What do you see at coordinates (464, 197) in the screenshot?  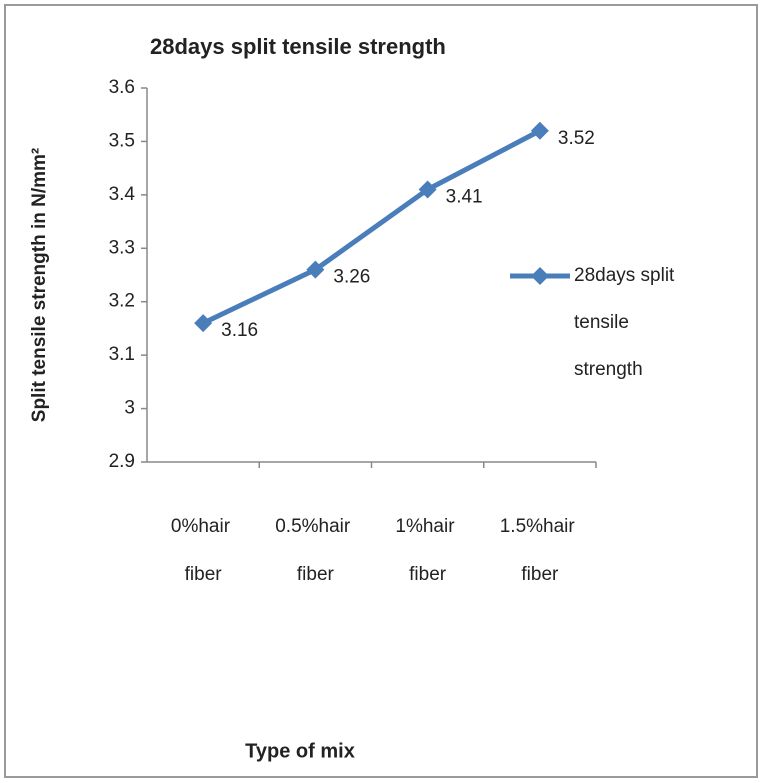 I see `data-label: 3.41` at bounding box center [464, 197].